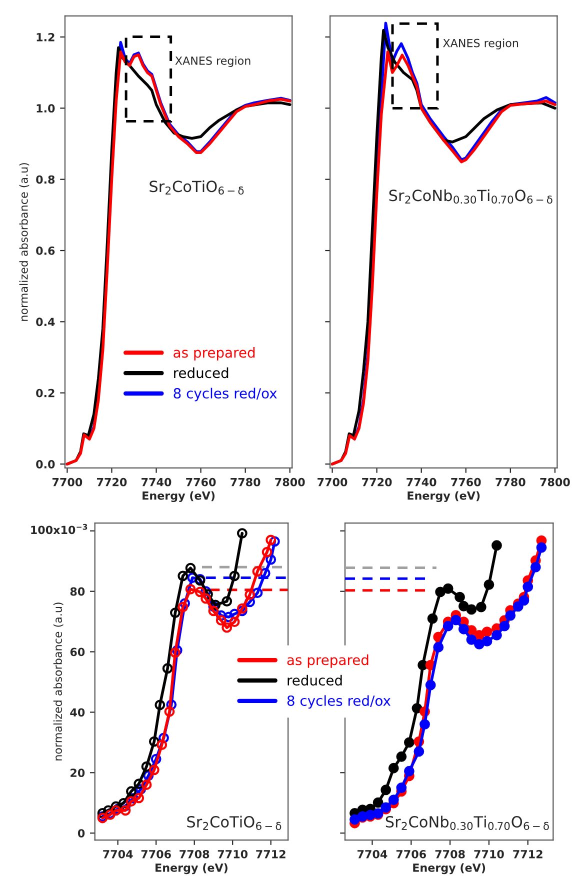  What do you see at coordinates (45, 322) in the screenshot?
I see `y-tick-label: 0.4` at bounding box center [45, 322].